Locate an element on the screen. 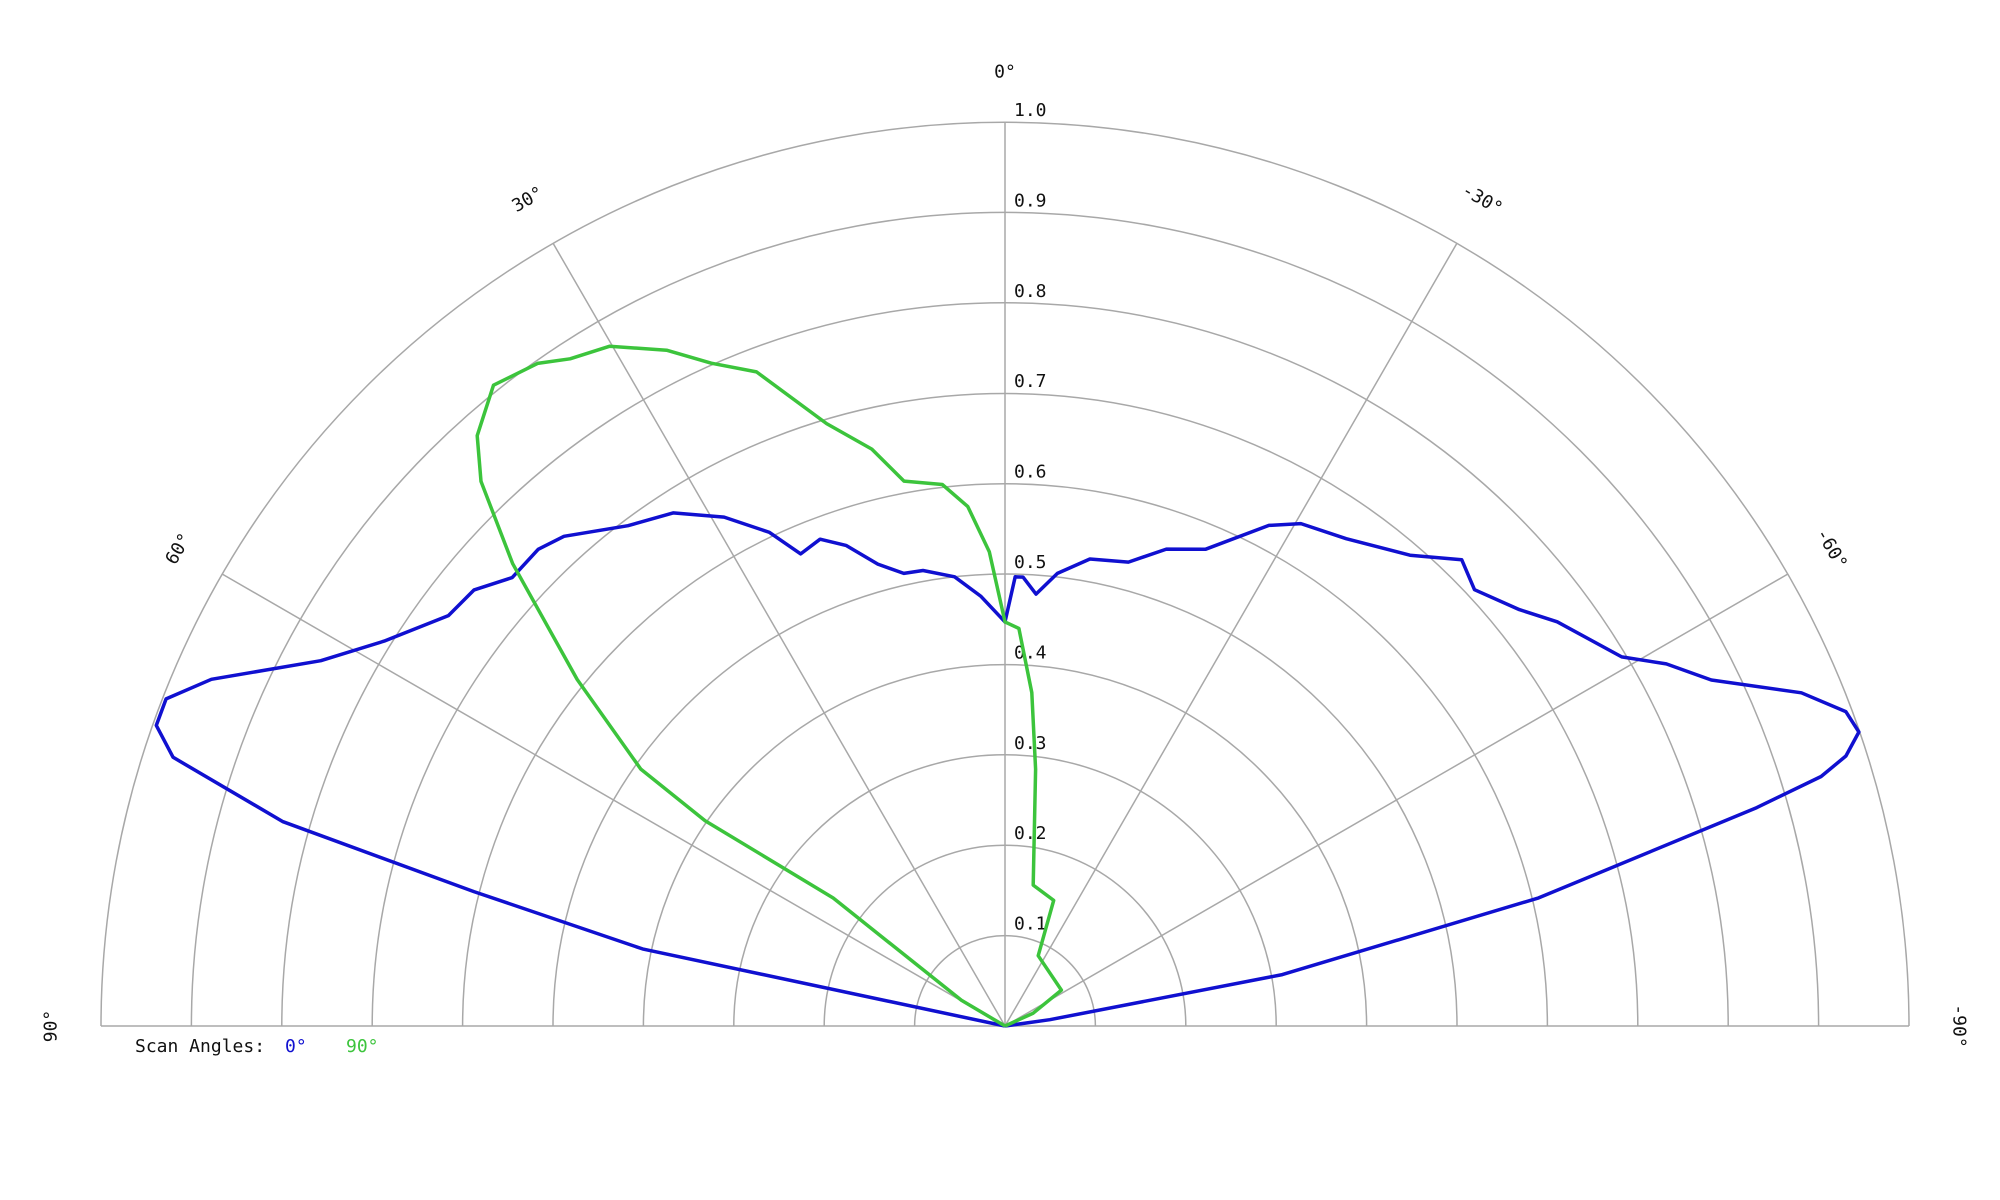 This screenshot has width=2000, height=1200. r-tick-label: 1.0 is located at coordinates (1030, 110).